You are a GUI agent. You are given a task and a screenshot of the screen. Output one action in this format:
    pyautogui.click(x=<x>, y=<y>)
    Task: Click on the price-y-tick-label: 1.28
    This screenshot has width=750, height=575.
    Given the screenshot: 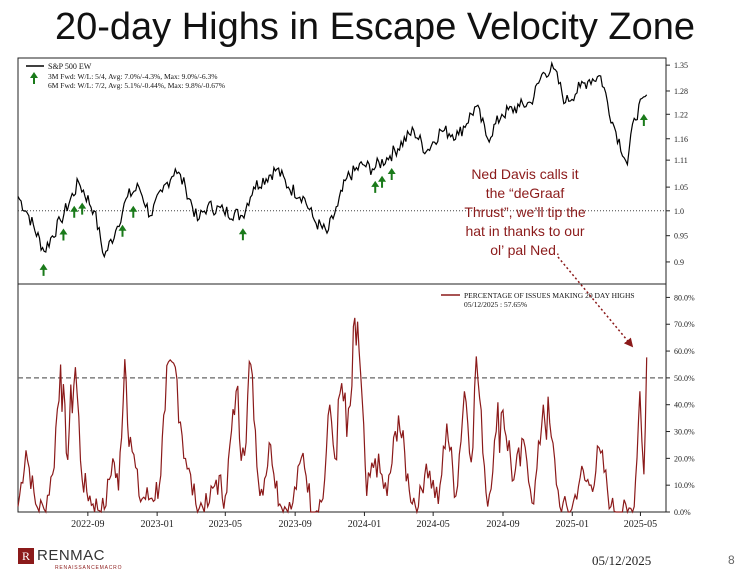 What is the action you would take?
    pyautogui.click(x=681, y=91)
    